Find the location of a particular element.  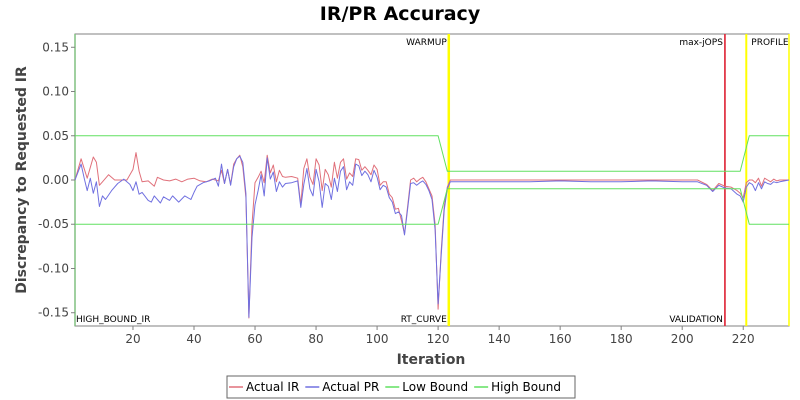

y-tick-label: -0.05 is located at coordinates (53, 224).